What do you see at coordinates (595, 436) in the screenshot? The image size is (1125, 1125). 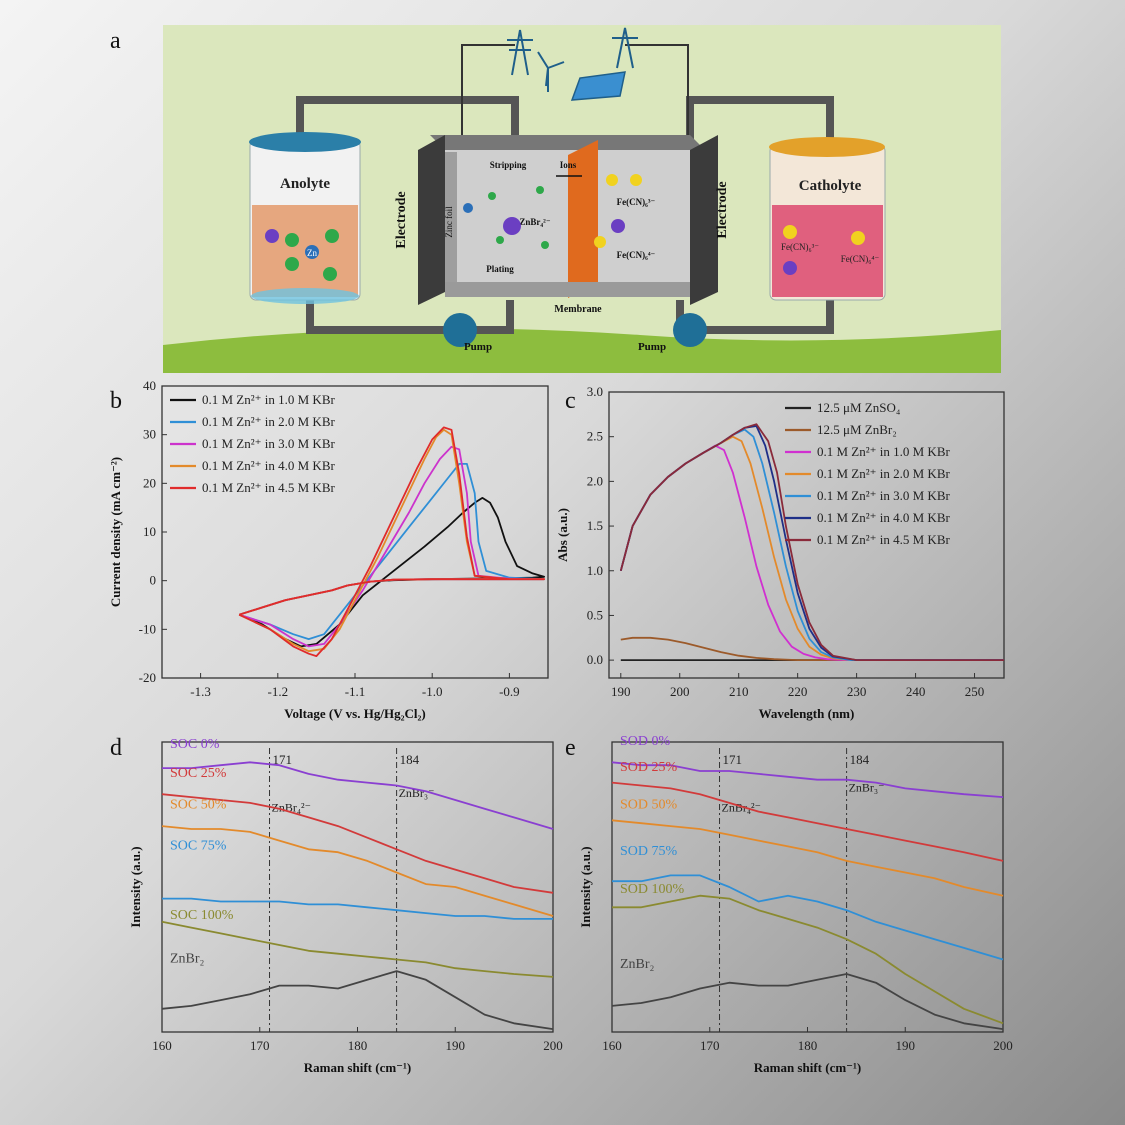 I see `y-tick-label: 2.5` at bounding box center [595, 436].